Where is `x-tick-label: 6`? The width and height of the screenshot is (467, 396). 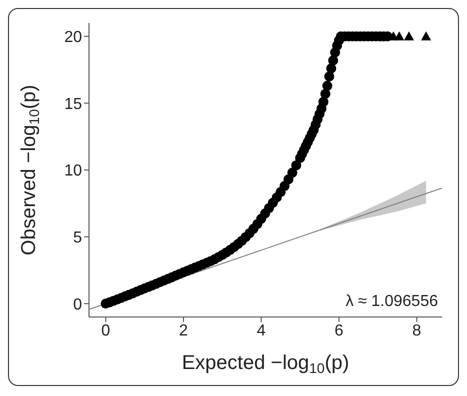 x-tick-label: 6 is located at coordinates (339, 331).